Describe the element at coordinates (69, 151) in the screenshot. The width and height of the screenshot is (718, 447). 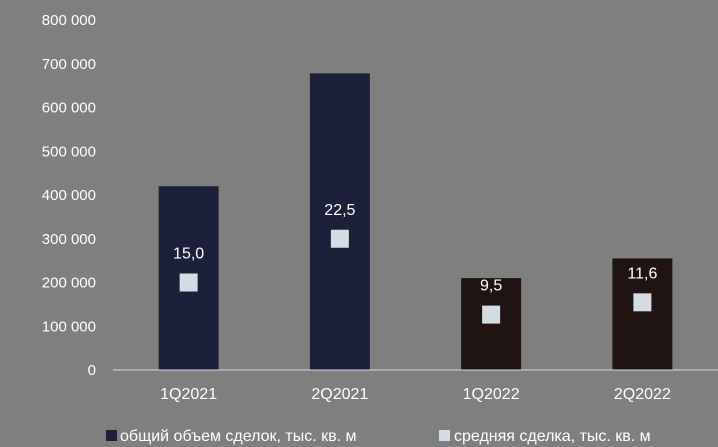
I see `y-tick-label: 500 000` at that location.